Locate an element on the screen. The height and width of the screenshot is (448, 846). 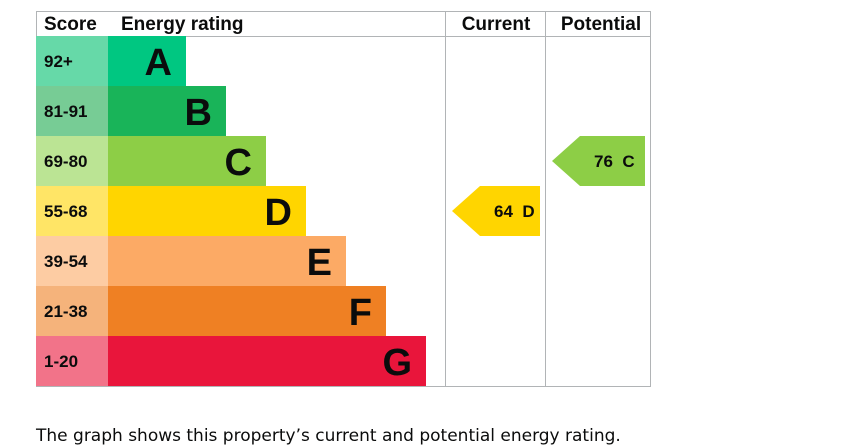
table-headers: Score Energy rating Current Potential is located at coordinates (342, 24).